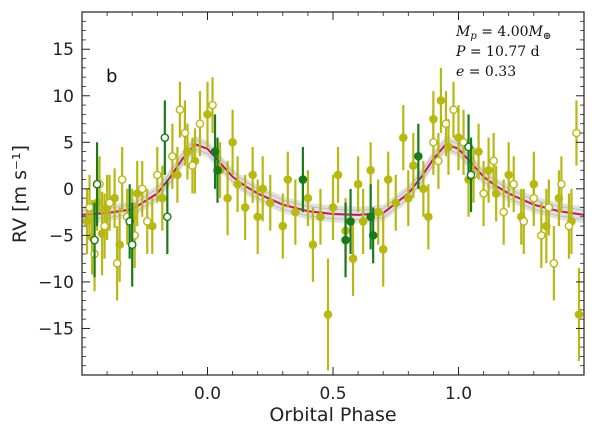 The width and height of the screenshot is (600, 431). Describe the element at coordinates (68, 143) in the screenshot. I see `y-tick-label: 5` at that location.